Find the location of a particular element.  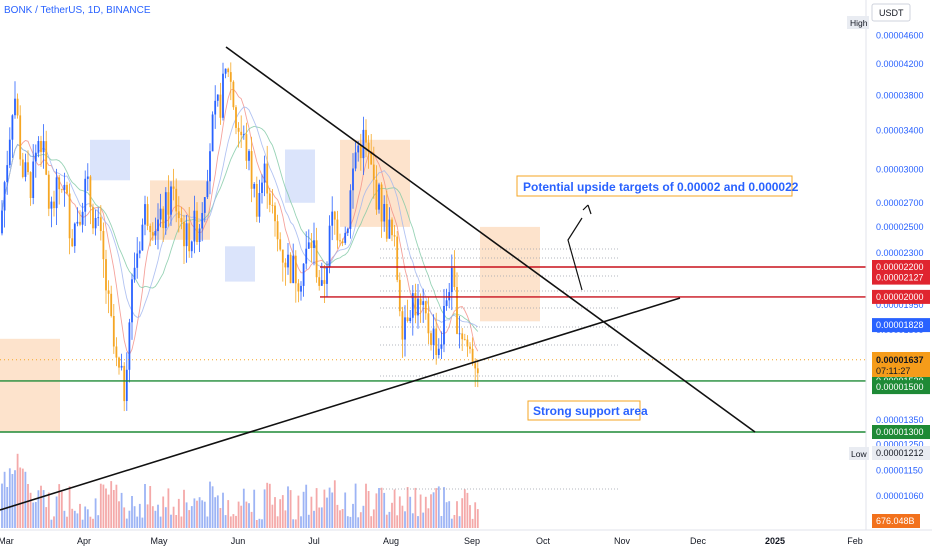

time-tick-label: Oct is located at coordinates (543, 541).